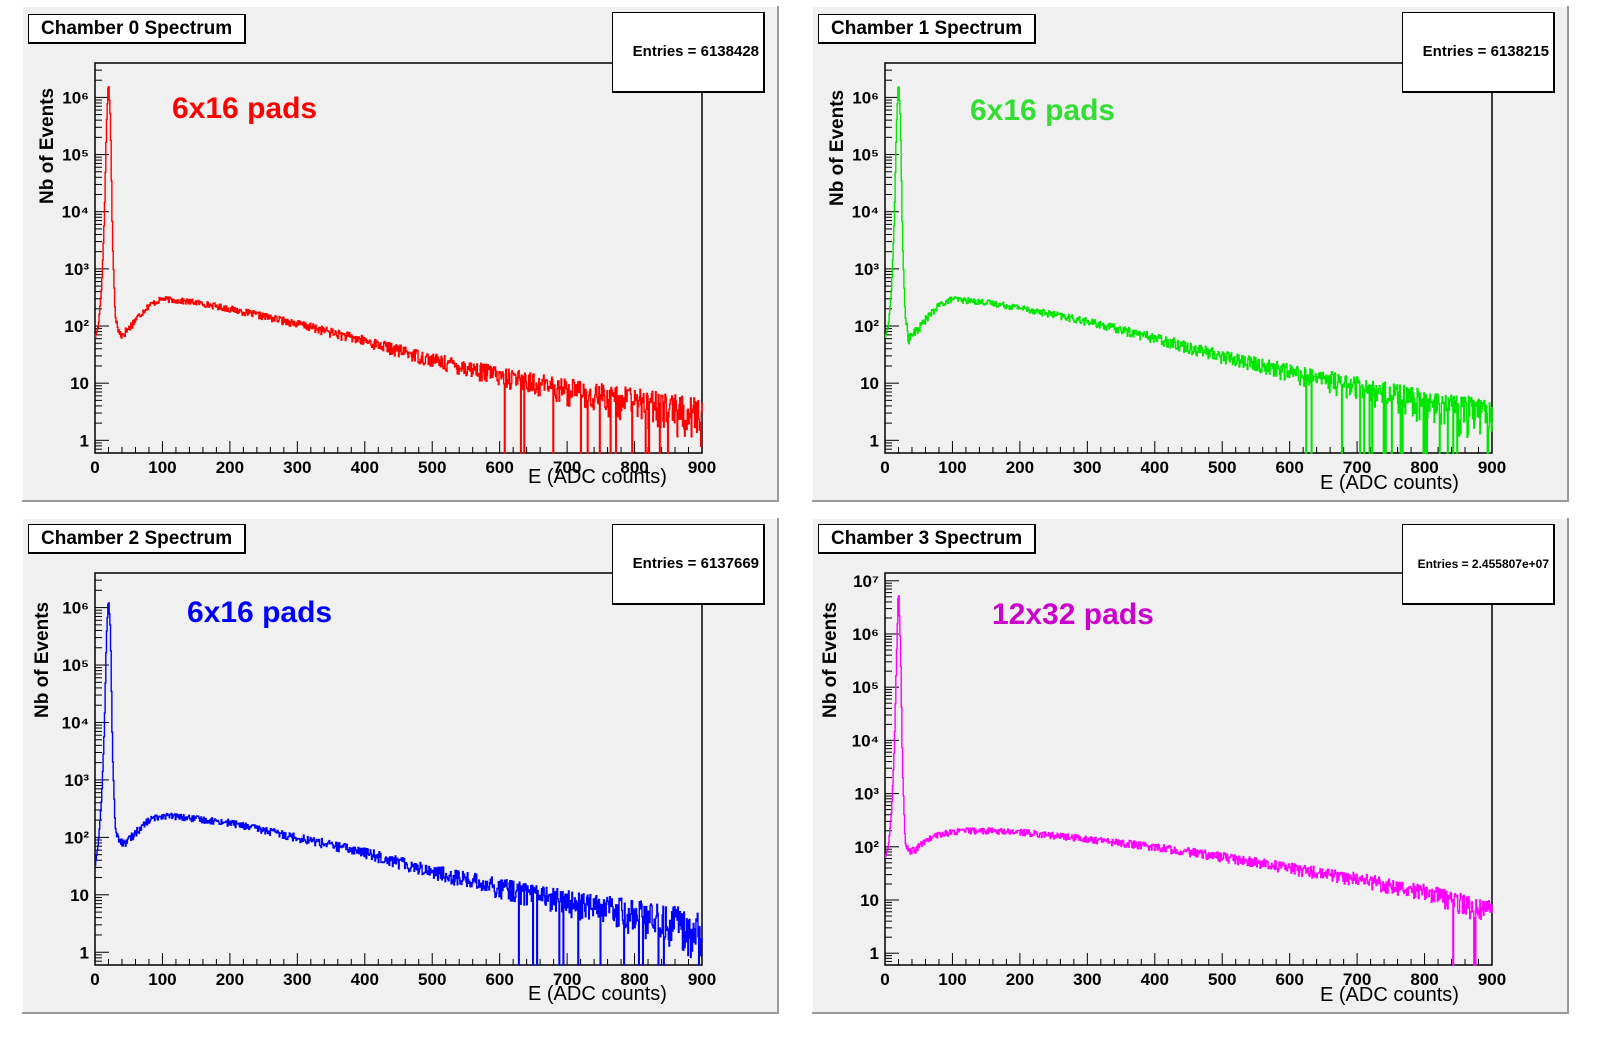  What do you see at coordinates (695, 51) in the screenshot?
I see `entries-label: Entries = 6138428` at bounding box center [695, 51].